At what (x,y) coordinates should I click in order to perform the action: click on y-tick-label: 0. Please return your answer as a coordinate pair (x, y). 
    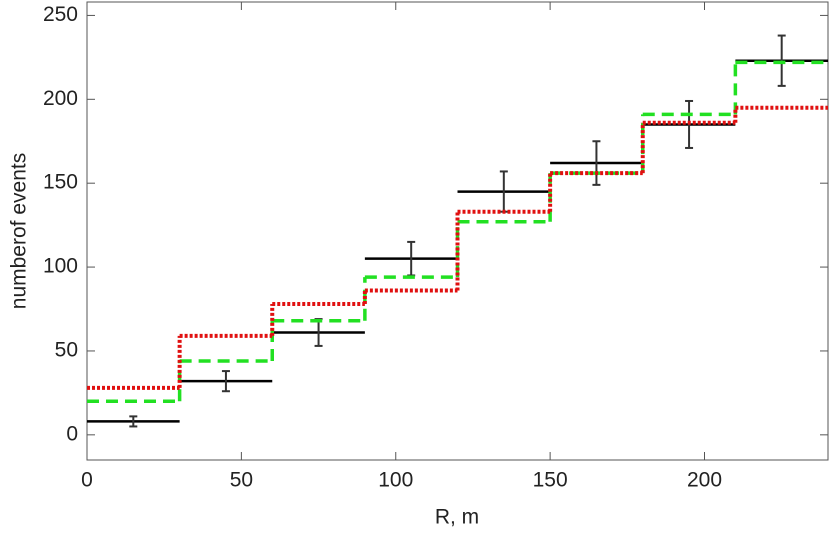
    Looking at the image, I should click on (72, 433).